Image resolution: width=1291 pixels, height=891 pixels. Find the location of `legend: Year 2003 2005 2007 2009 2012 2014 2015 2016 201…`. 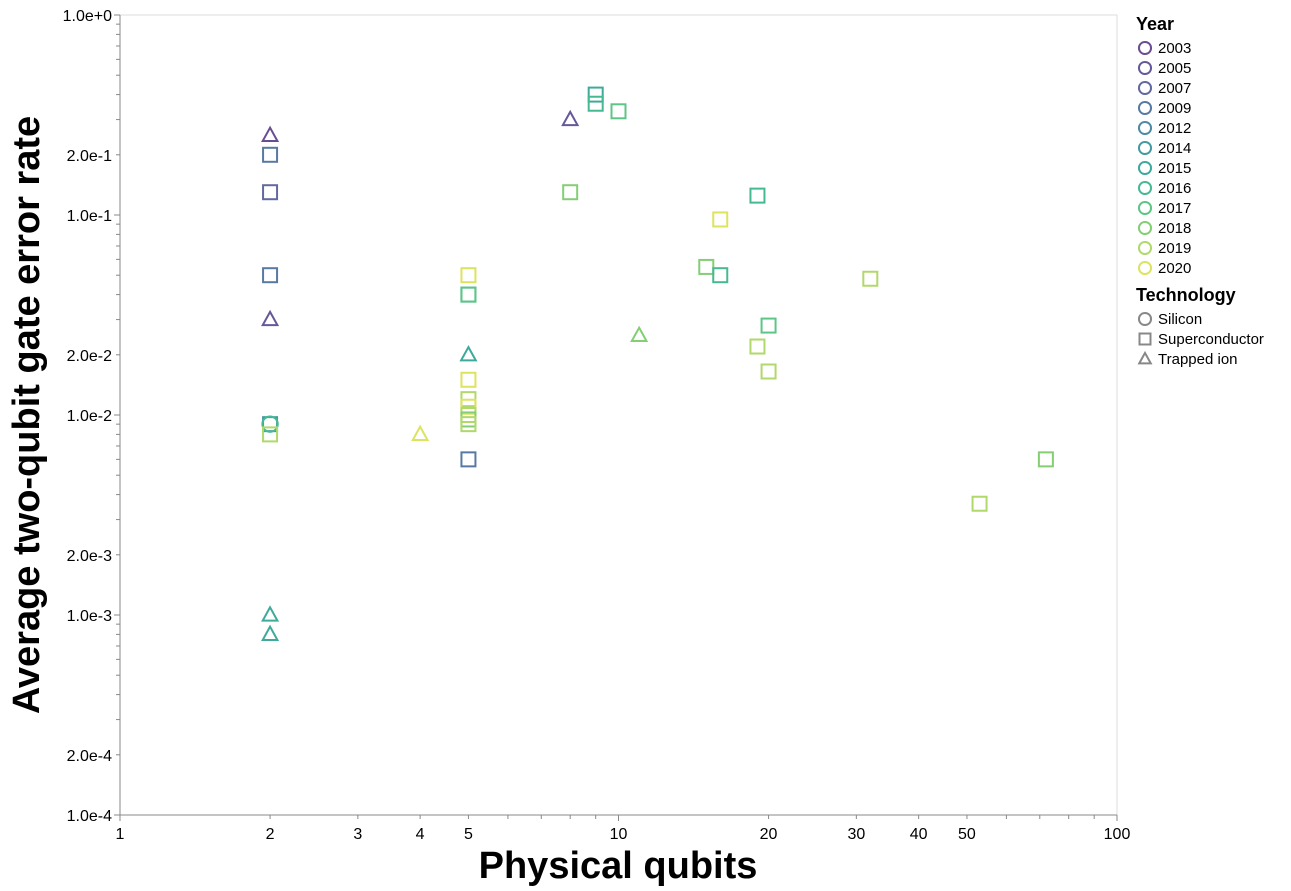

legend: Year 2003 2005 2007 2009 2012 2014 2015 2016 201… is located at coordinates (1200, 191).